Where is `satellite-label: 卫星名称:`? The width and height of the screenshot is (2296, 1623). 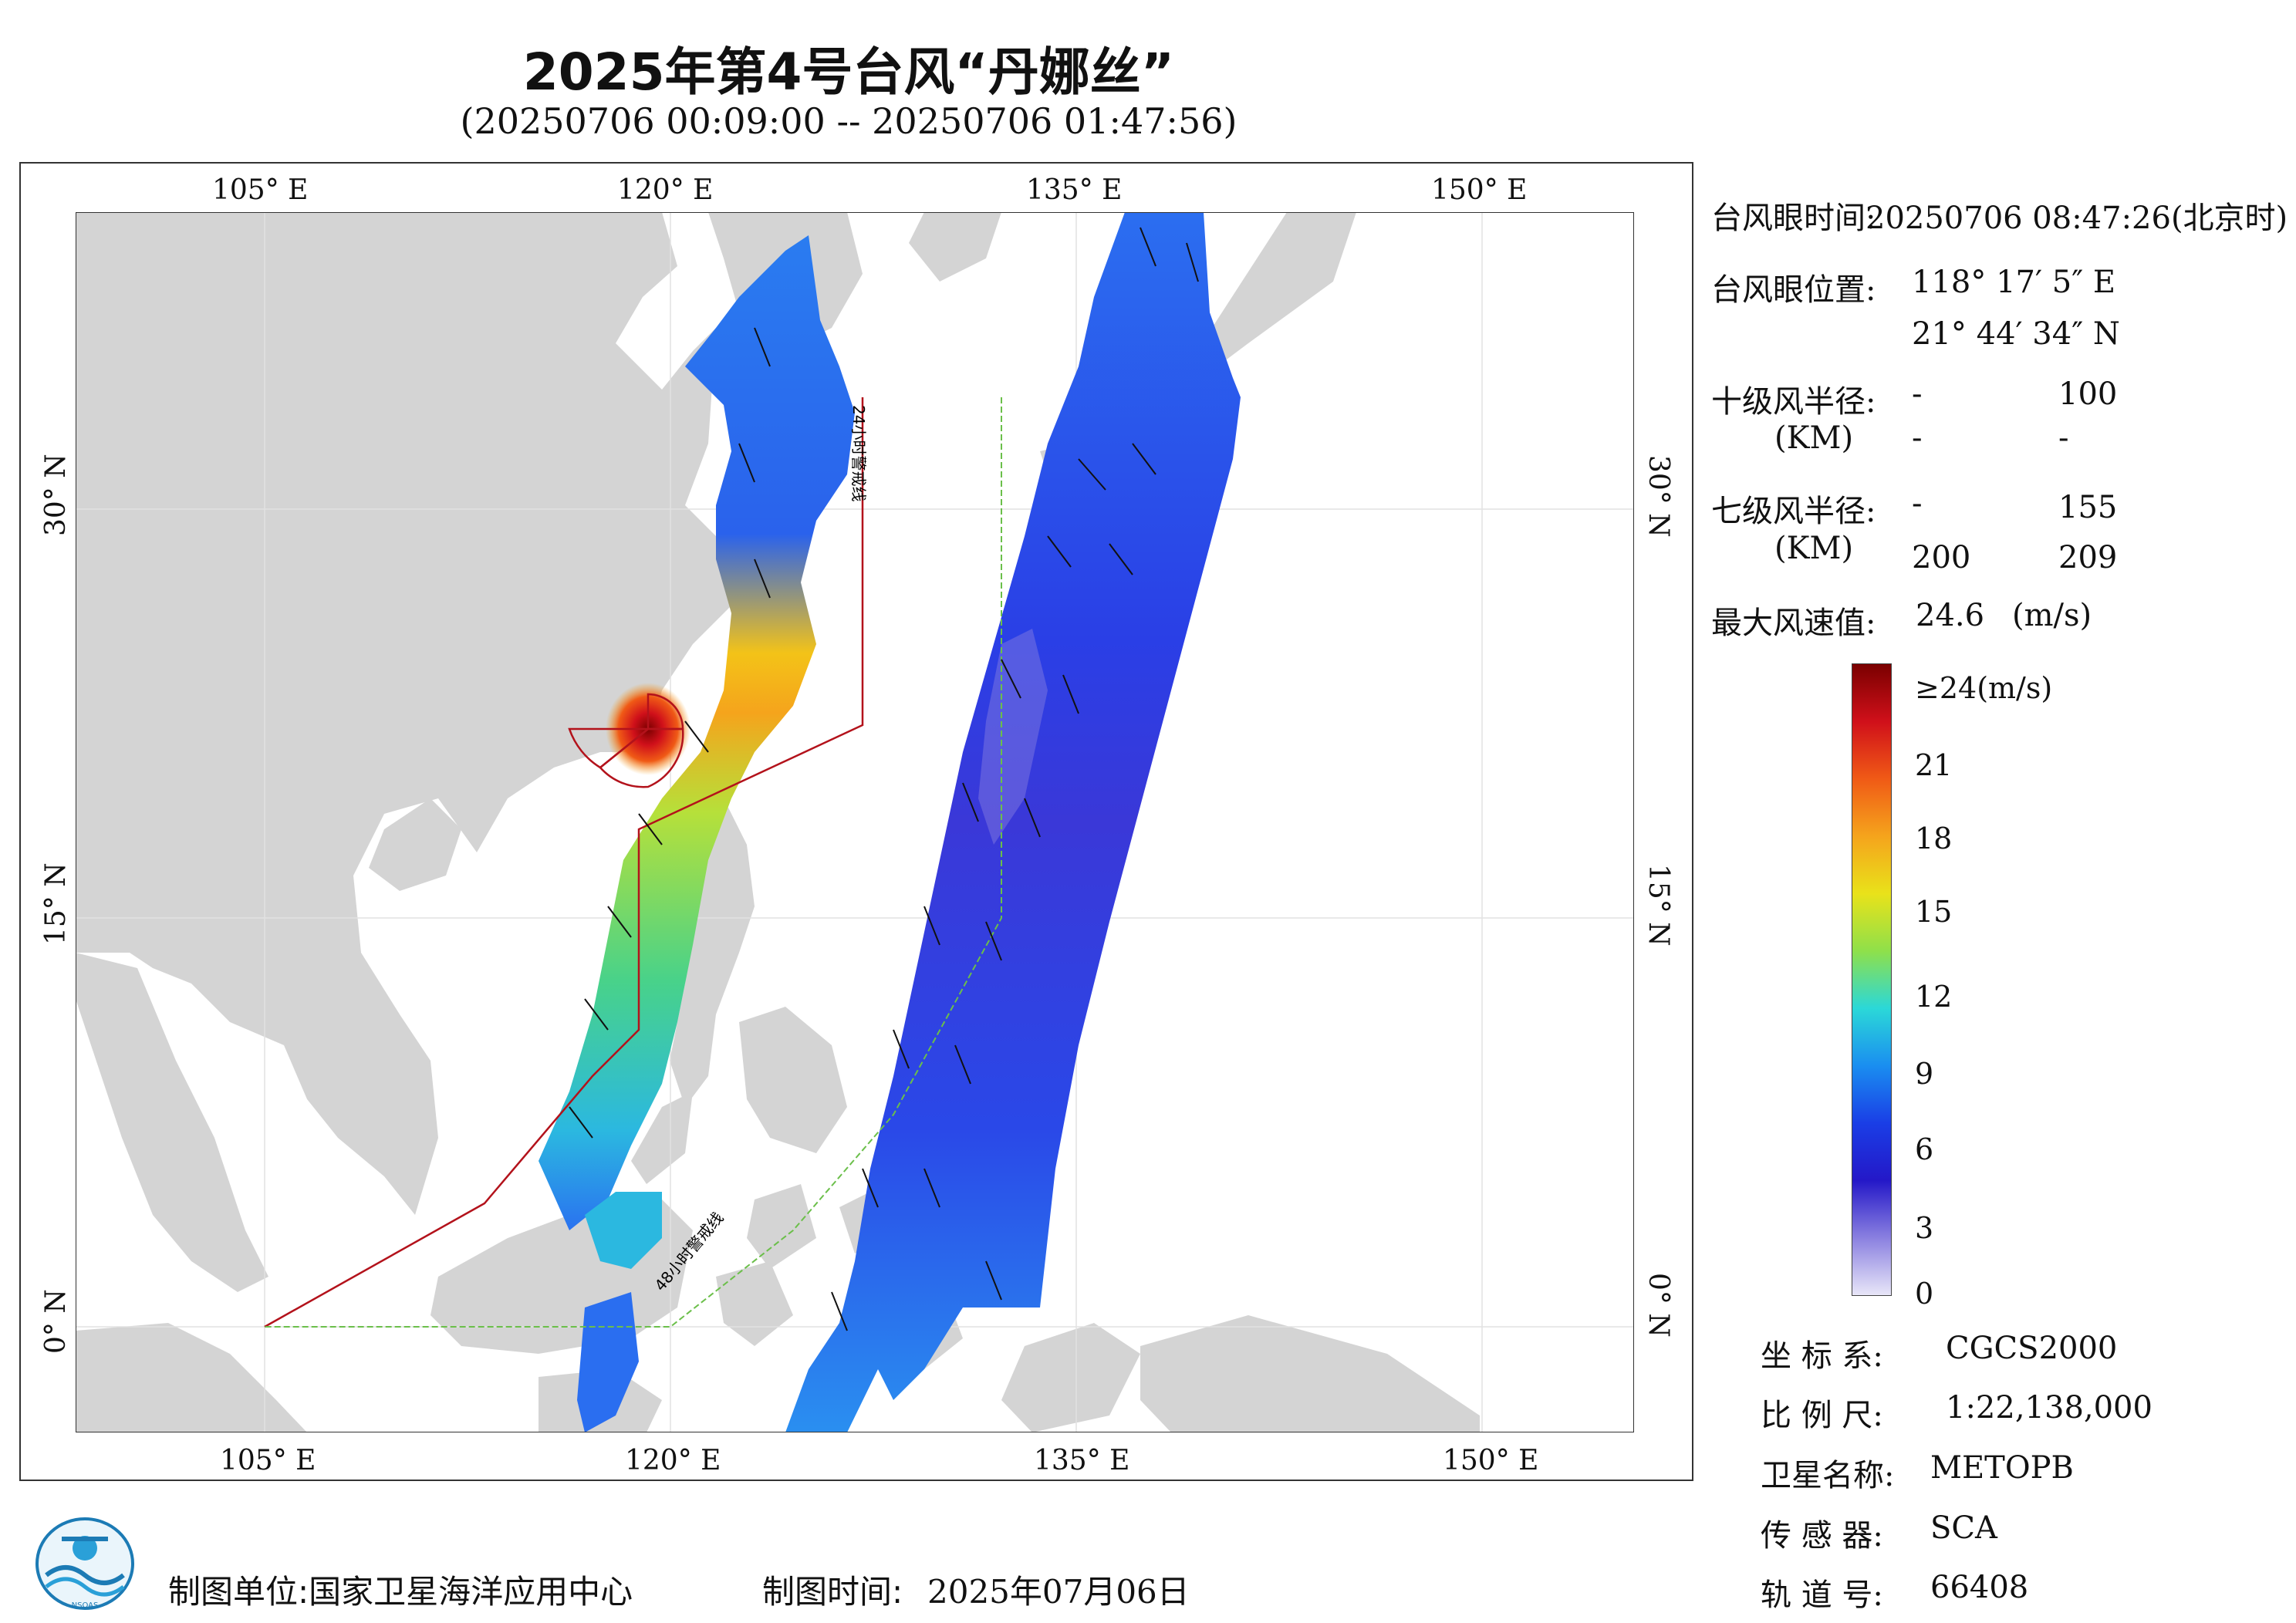 satellite-label: 卫星名称: is located at coordinates (1828, 1475).